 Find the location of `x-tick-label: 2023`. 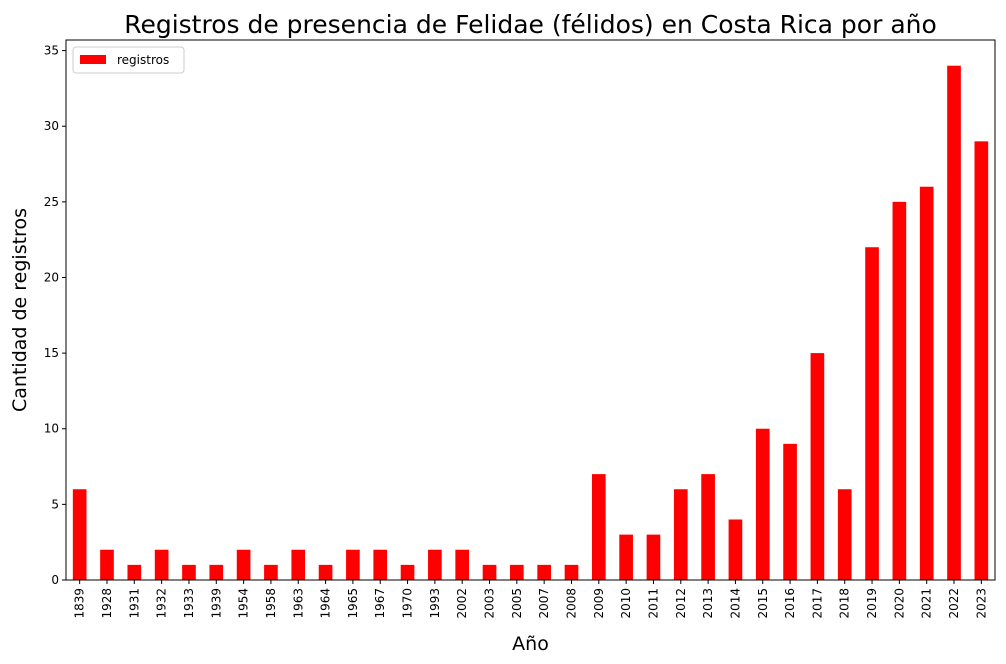

x-tick-label: 2023 is located at coordinates (981, 603).